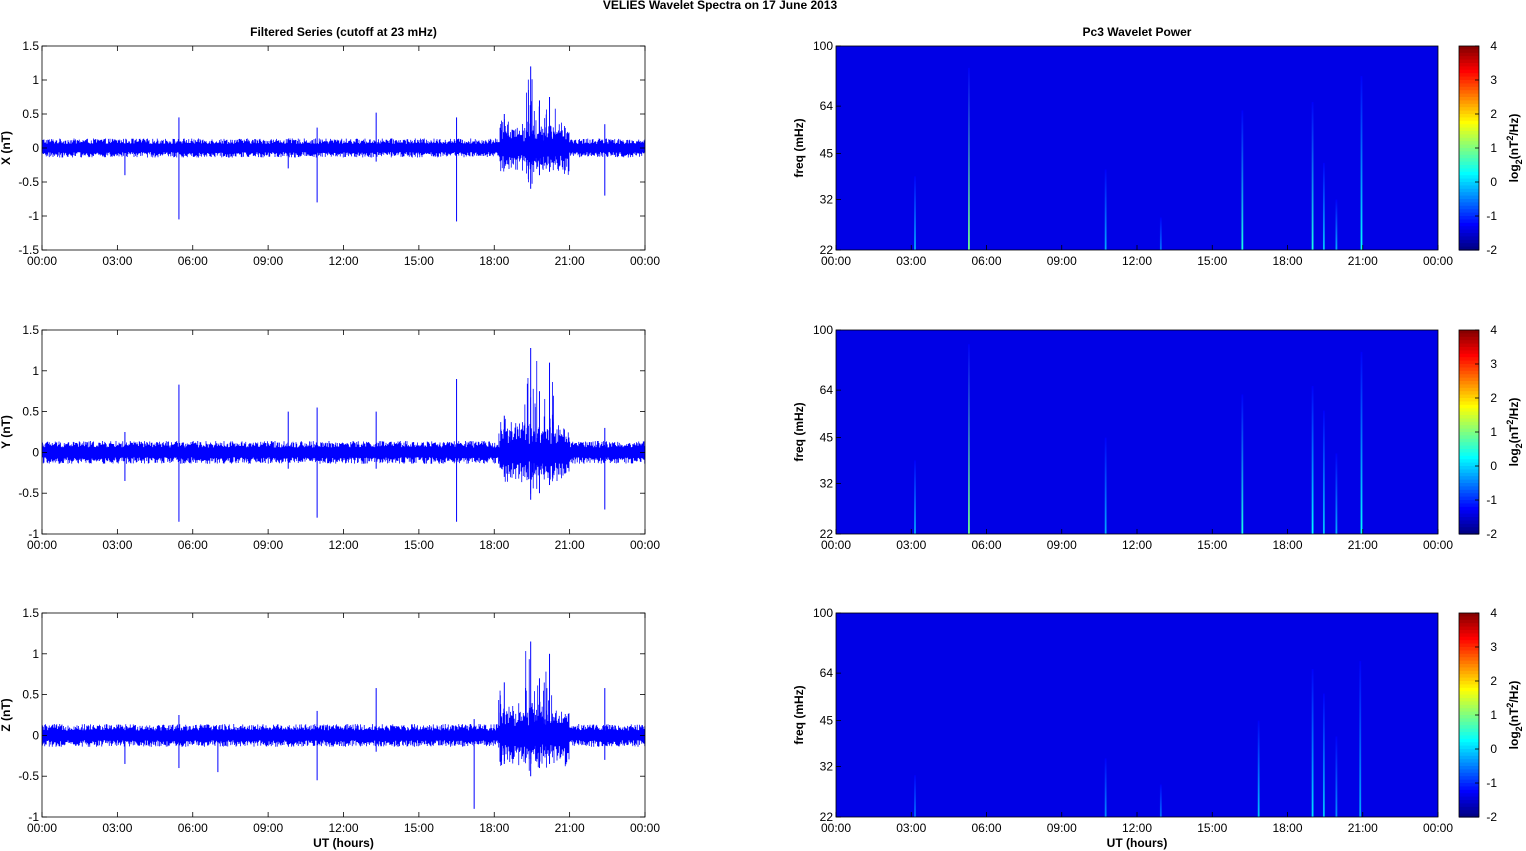  I want to click on y-tick-label: -1.5, so click(28, 250).